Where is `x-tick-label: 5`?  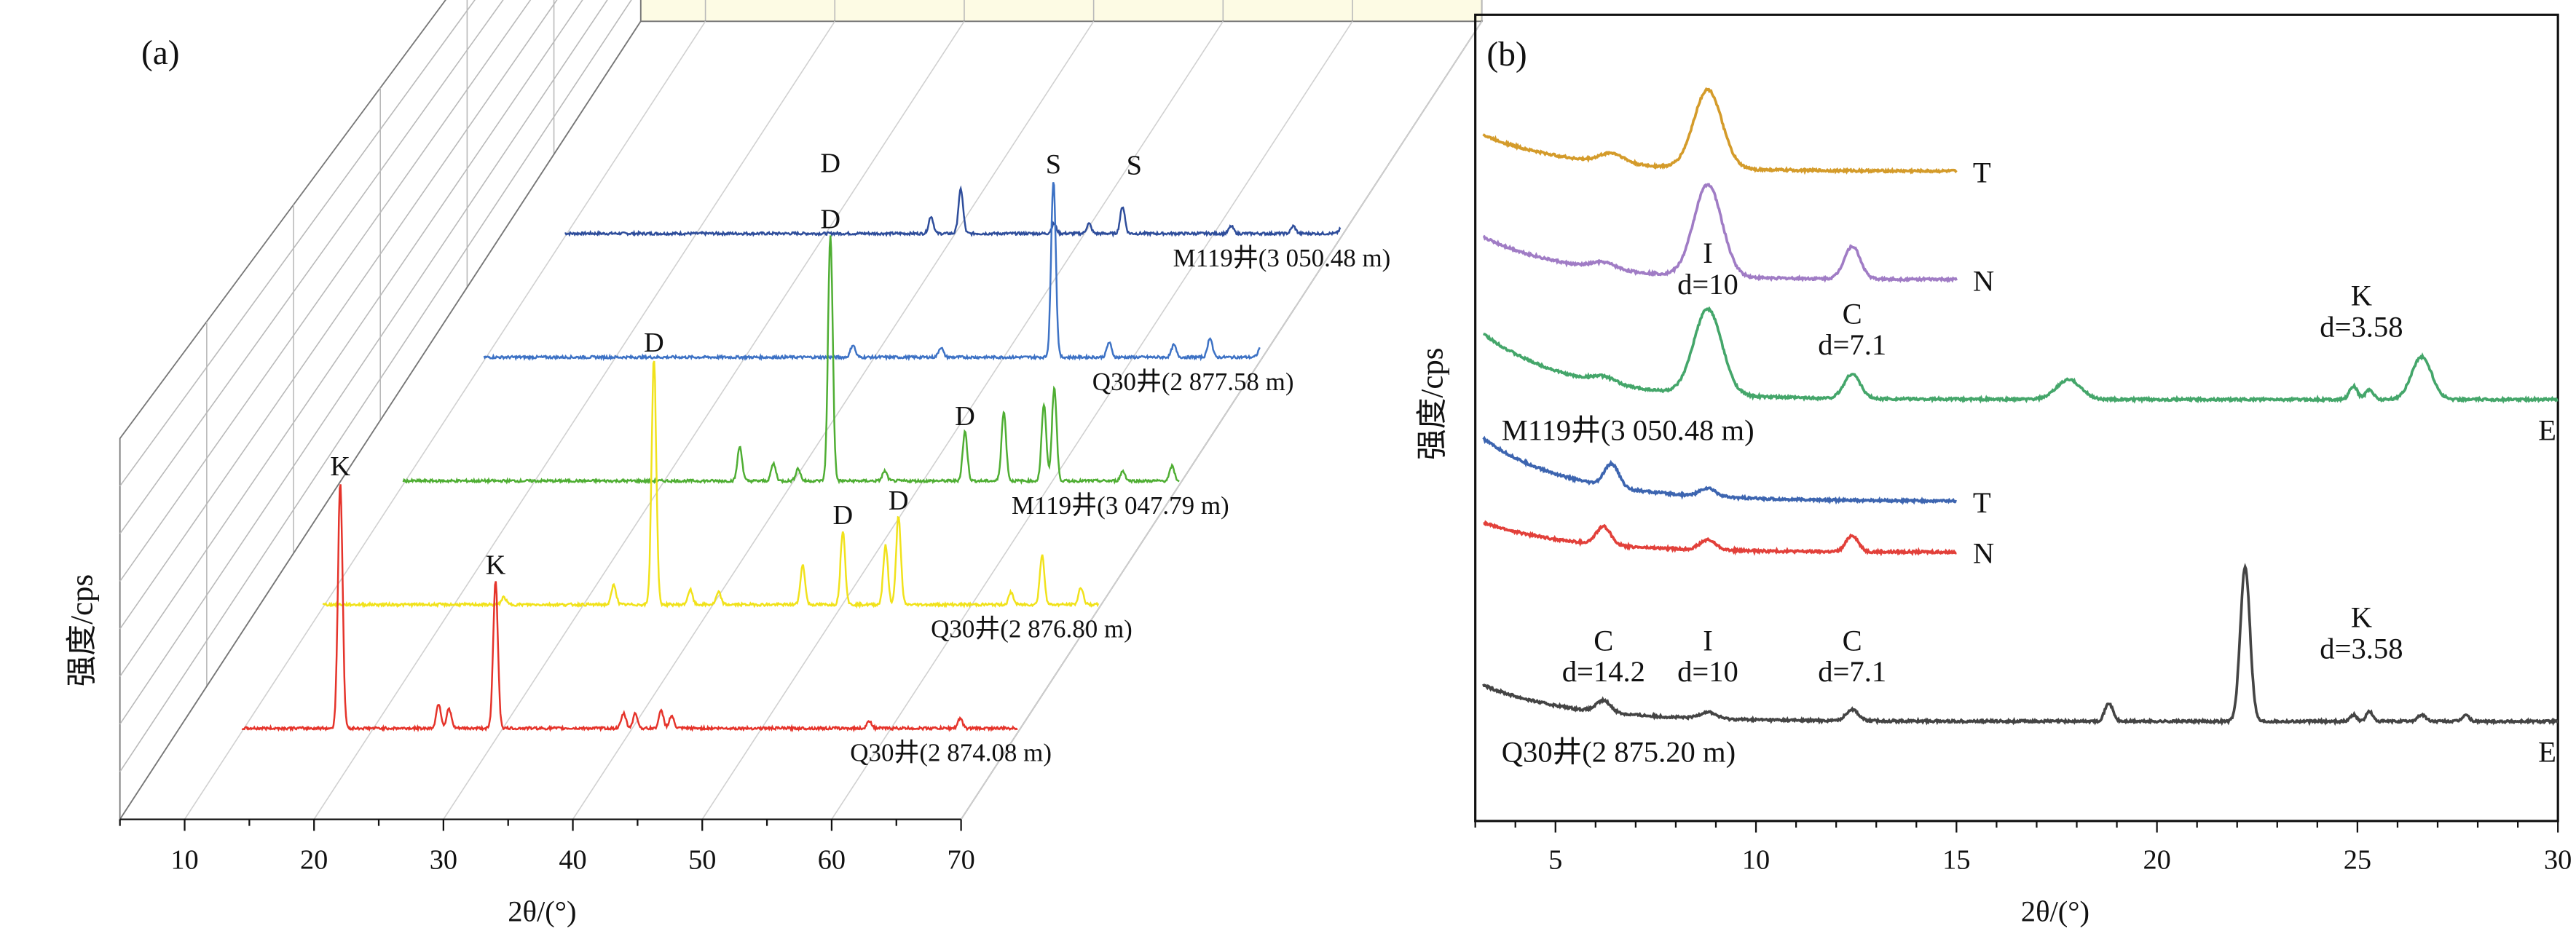 x-tick-label: 5 is located at coordinates (1555, 859).